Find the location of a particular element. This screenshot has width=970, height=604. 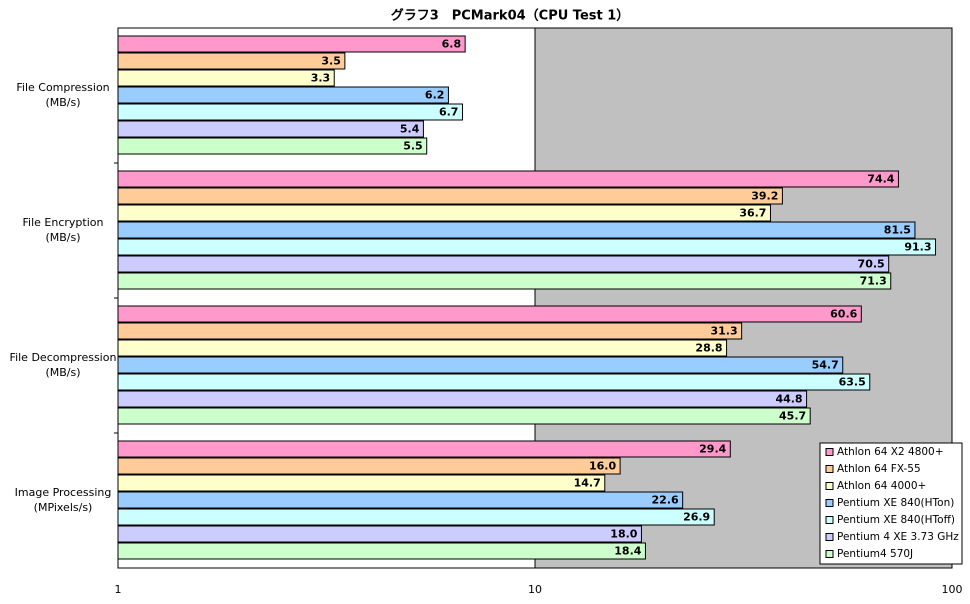

legend-label: Pentium XE 840(HToff) is located at coordinates (896, 520).